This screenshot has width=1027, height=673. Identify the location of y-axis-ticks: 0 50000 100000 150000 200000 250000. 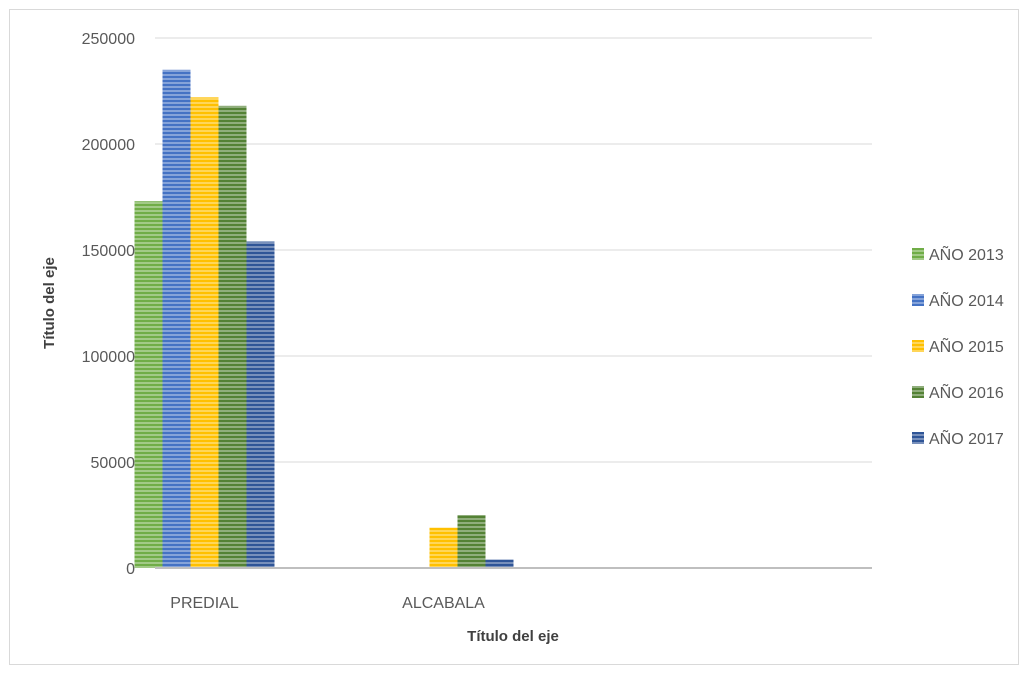
(108, 304).